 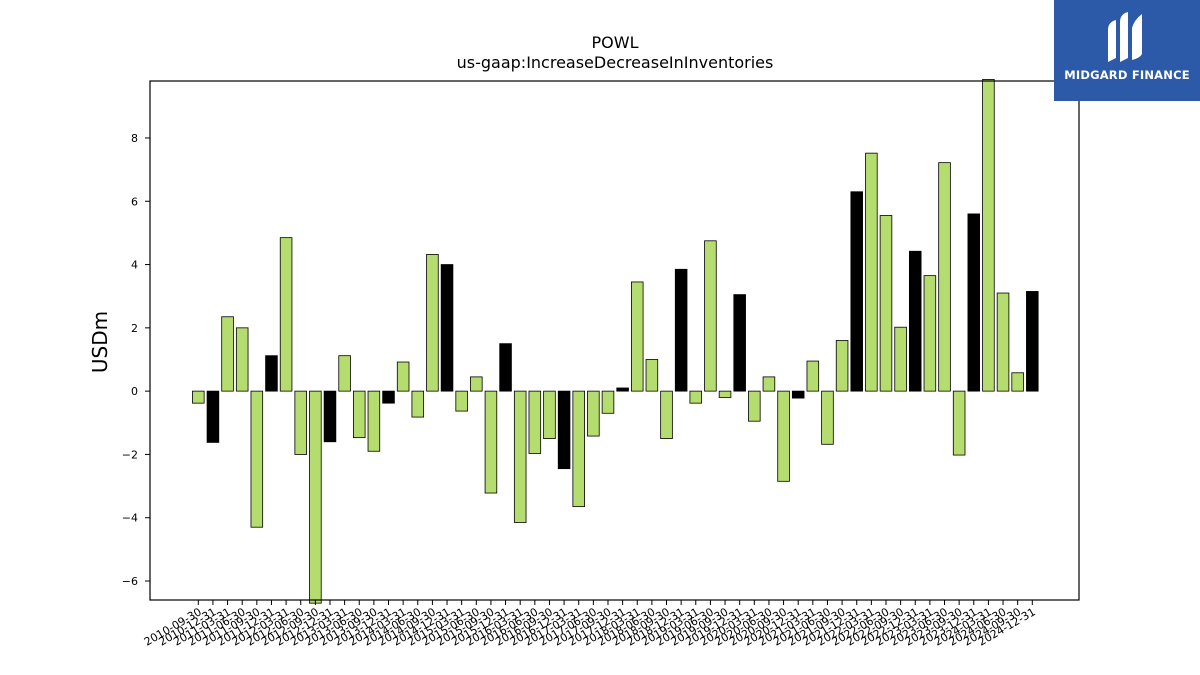 What do you see at coordinates (136, 360) in the screenshot?
I see `y-axis-ticks: −6 −4 −2 0 2 4 6 8` at bounding box center [136, 360].